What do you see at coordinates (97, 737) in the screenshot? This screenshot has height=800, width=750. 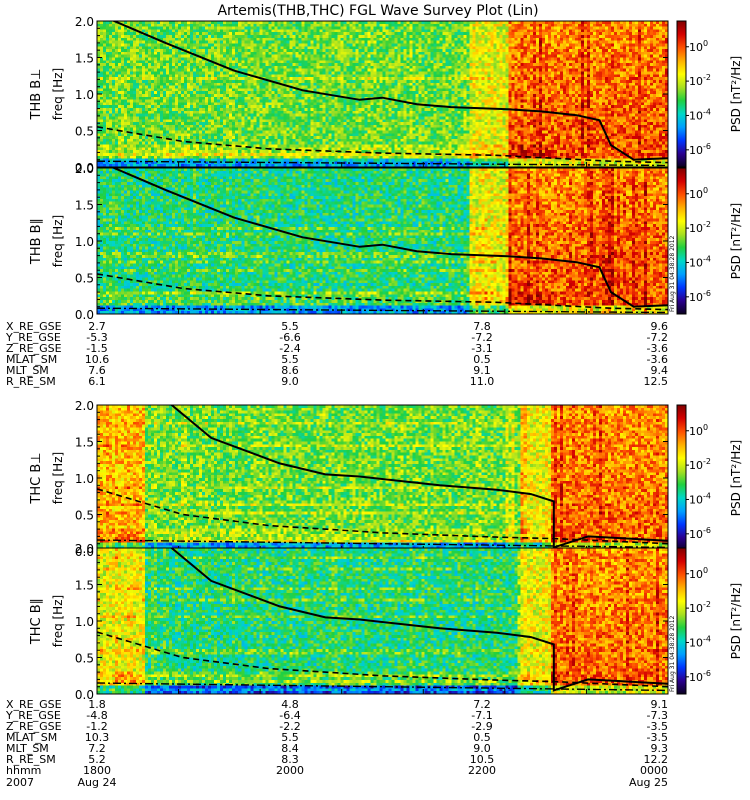 I see `ephemeris-value: 10.3` at bounding box center [97, 737].